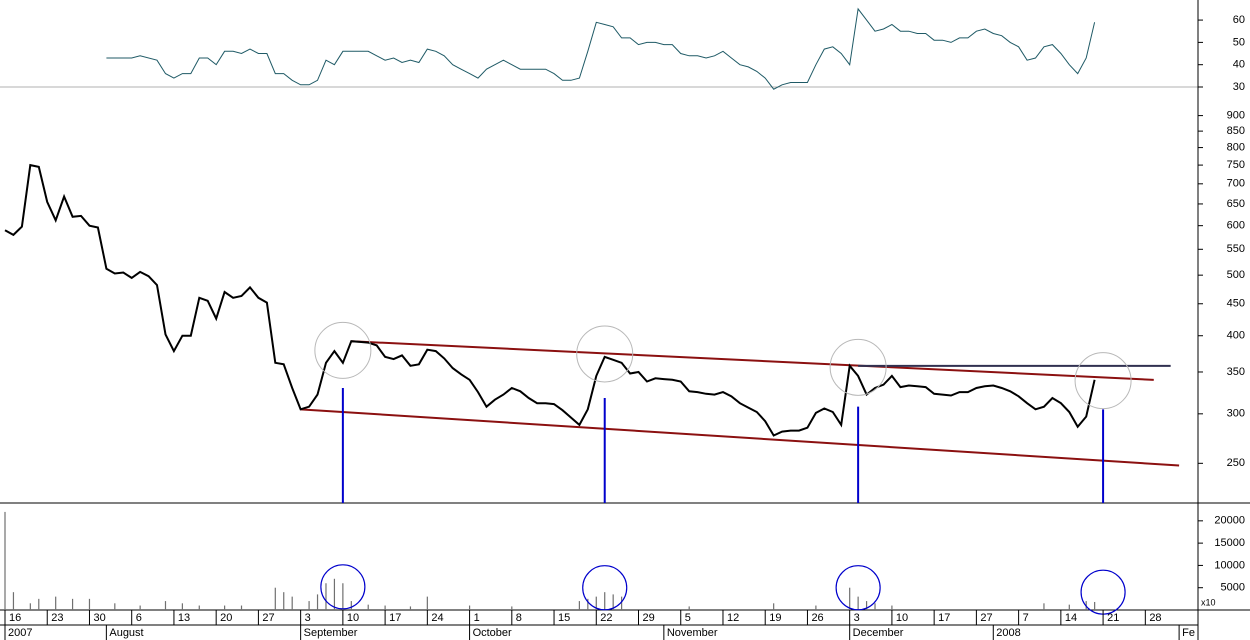  Describe the element at coordinates (1071, 618) in the screenshot. I see `x-tick-label: 14` at that location.